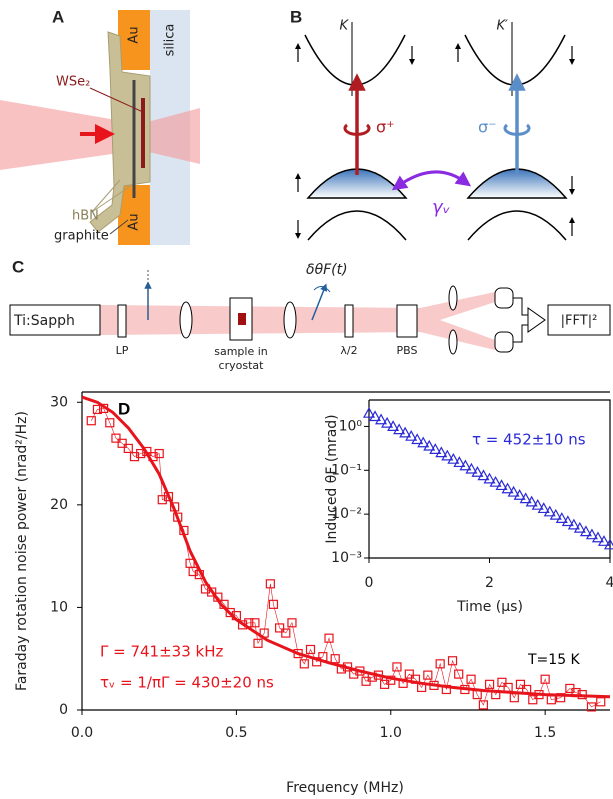  What do you see at coordinates (296, 16) in the screenshot?
I see `panel-label: B` at bounding box center [296, 16].